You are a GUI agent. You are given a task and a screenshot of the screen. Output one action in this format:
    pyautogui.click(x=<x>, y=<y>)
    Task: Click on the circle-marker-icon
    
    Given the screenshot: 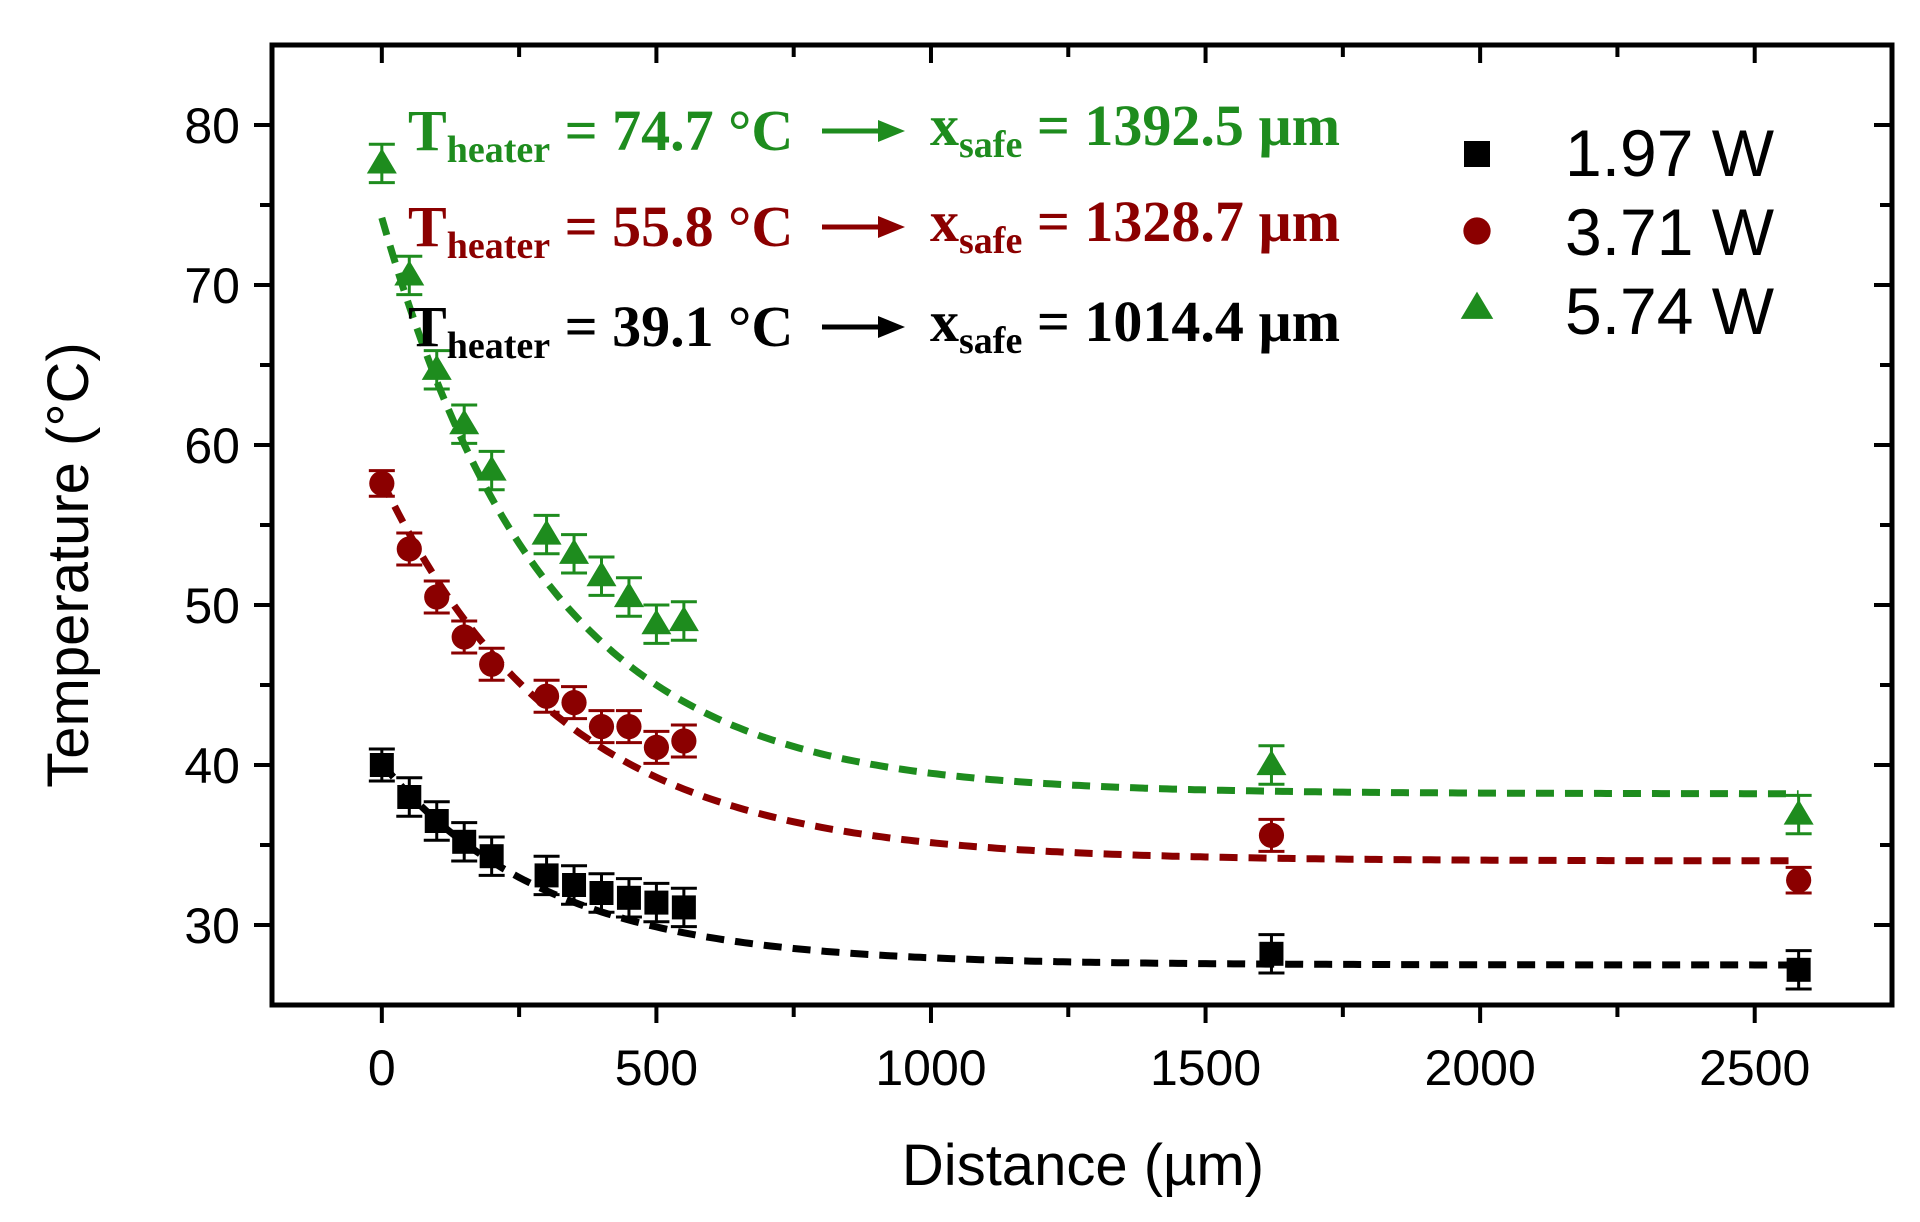 What is the action you would take?
    pyautogui.click(x=1477, y=231)
    